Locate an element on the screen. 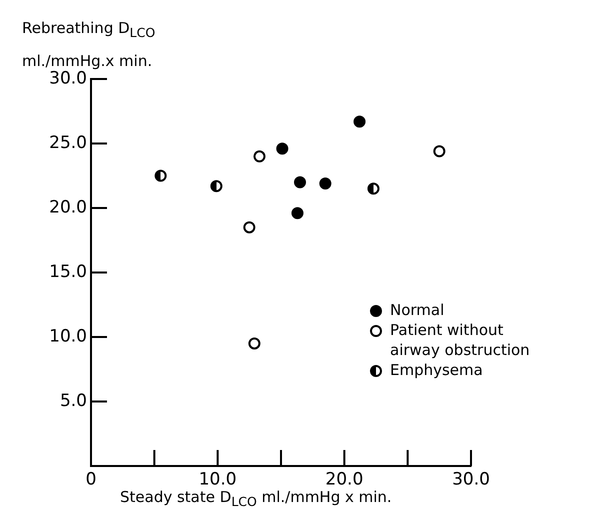 The height and width of the screenshot is (519, 589). y-tick-label: 25.0 is located at coordinates (68, 142).